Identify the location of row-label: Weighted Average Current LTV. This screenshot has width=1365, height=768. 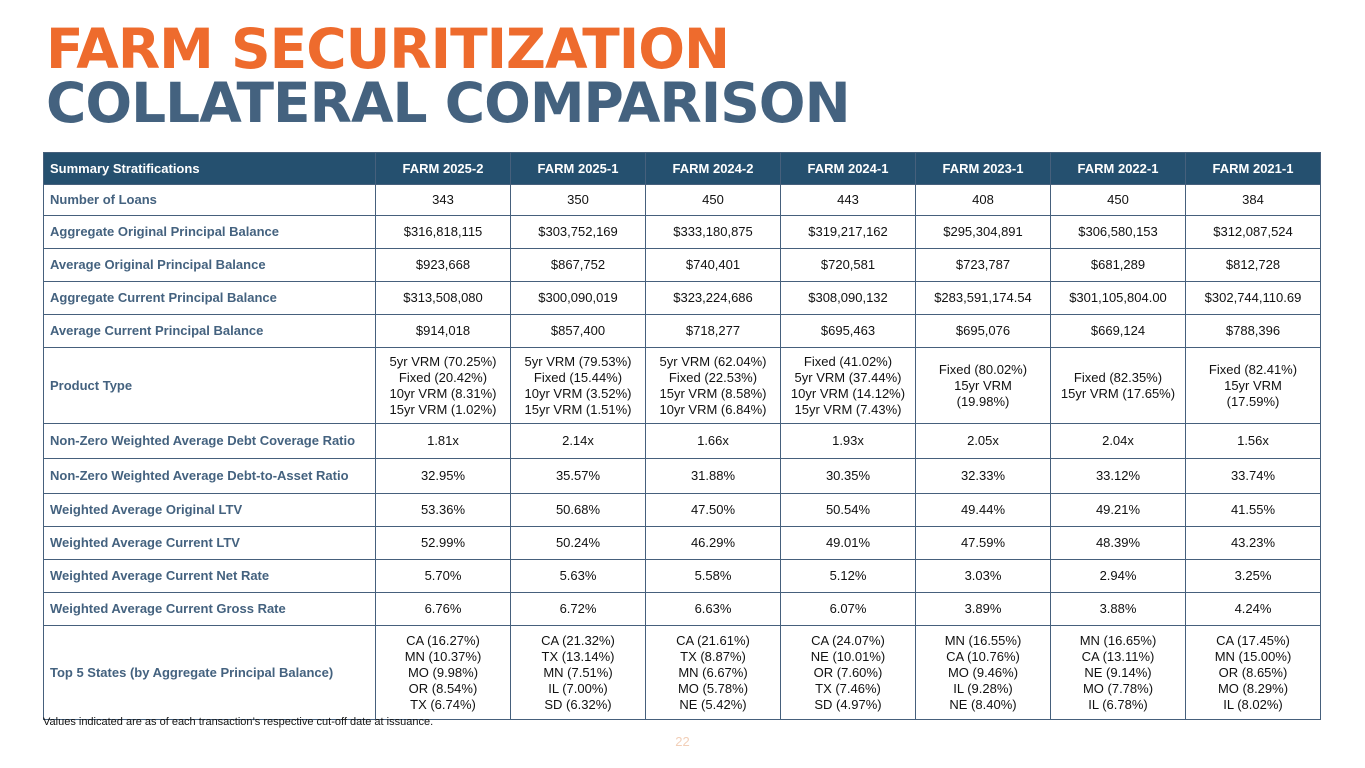
(209, 543).